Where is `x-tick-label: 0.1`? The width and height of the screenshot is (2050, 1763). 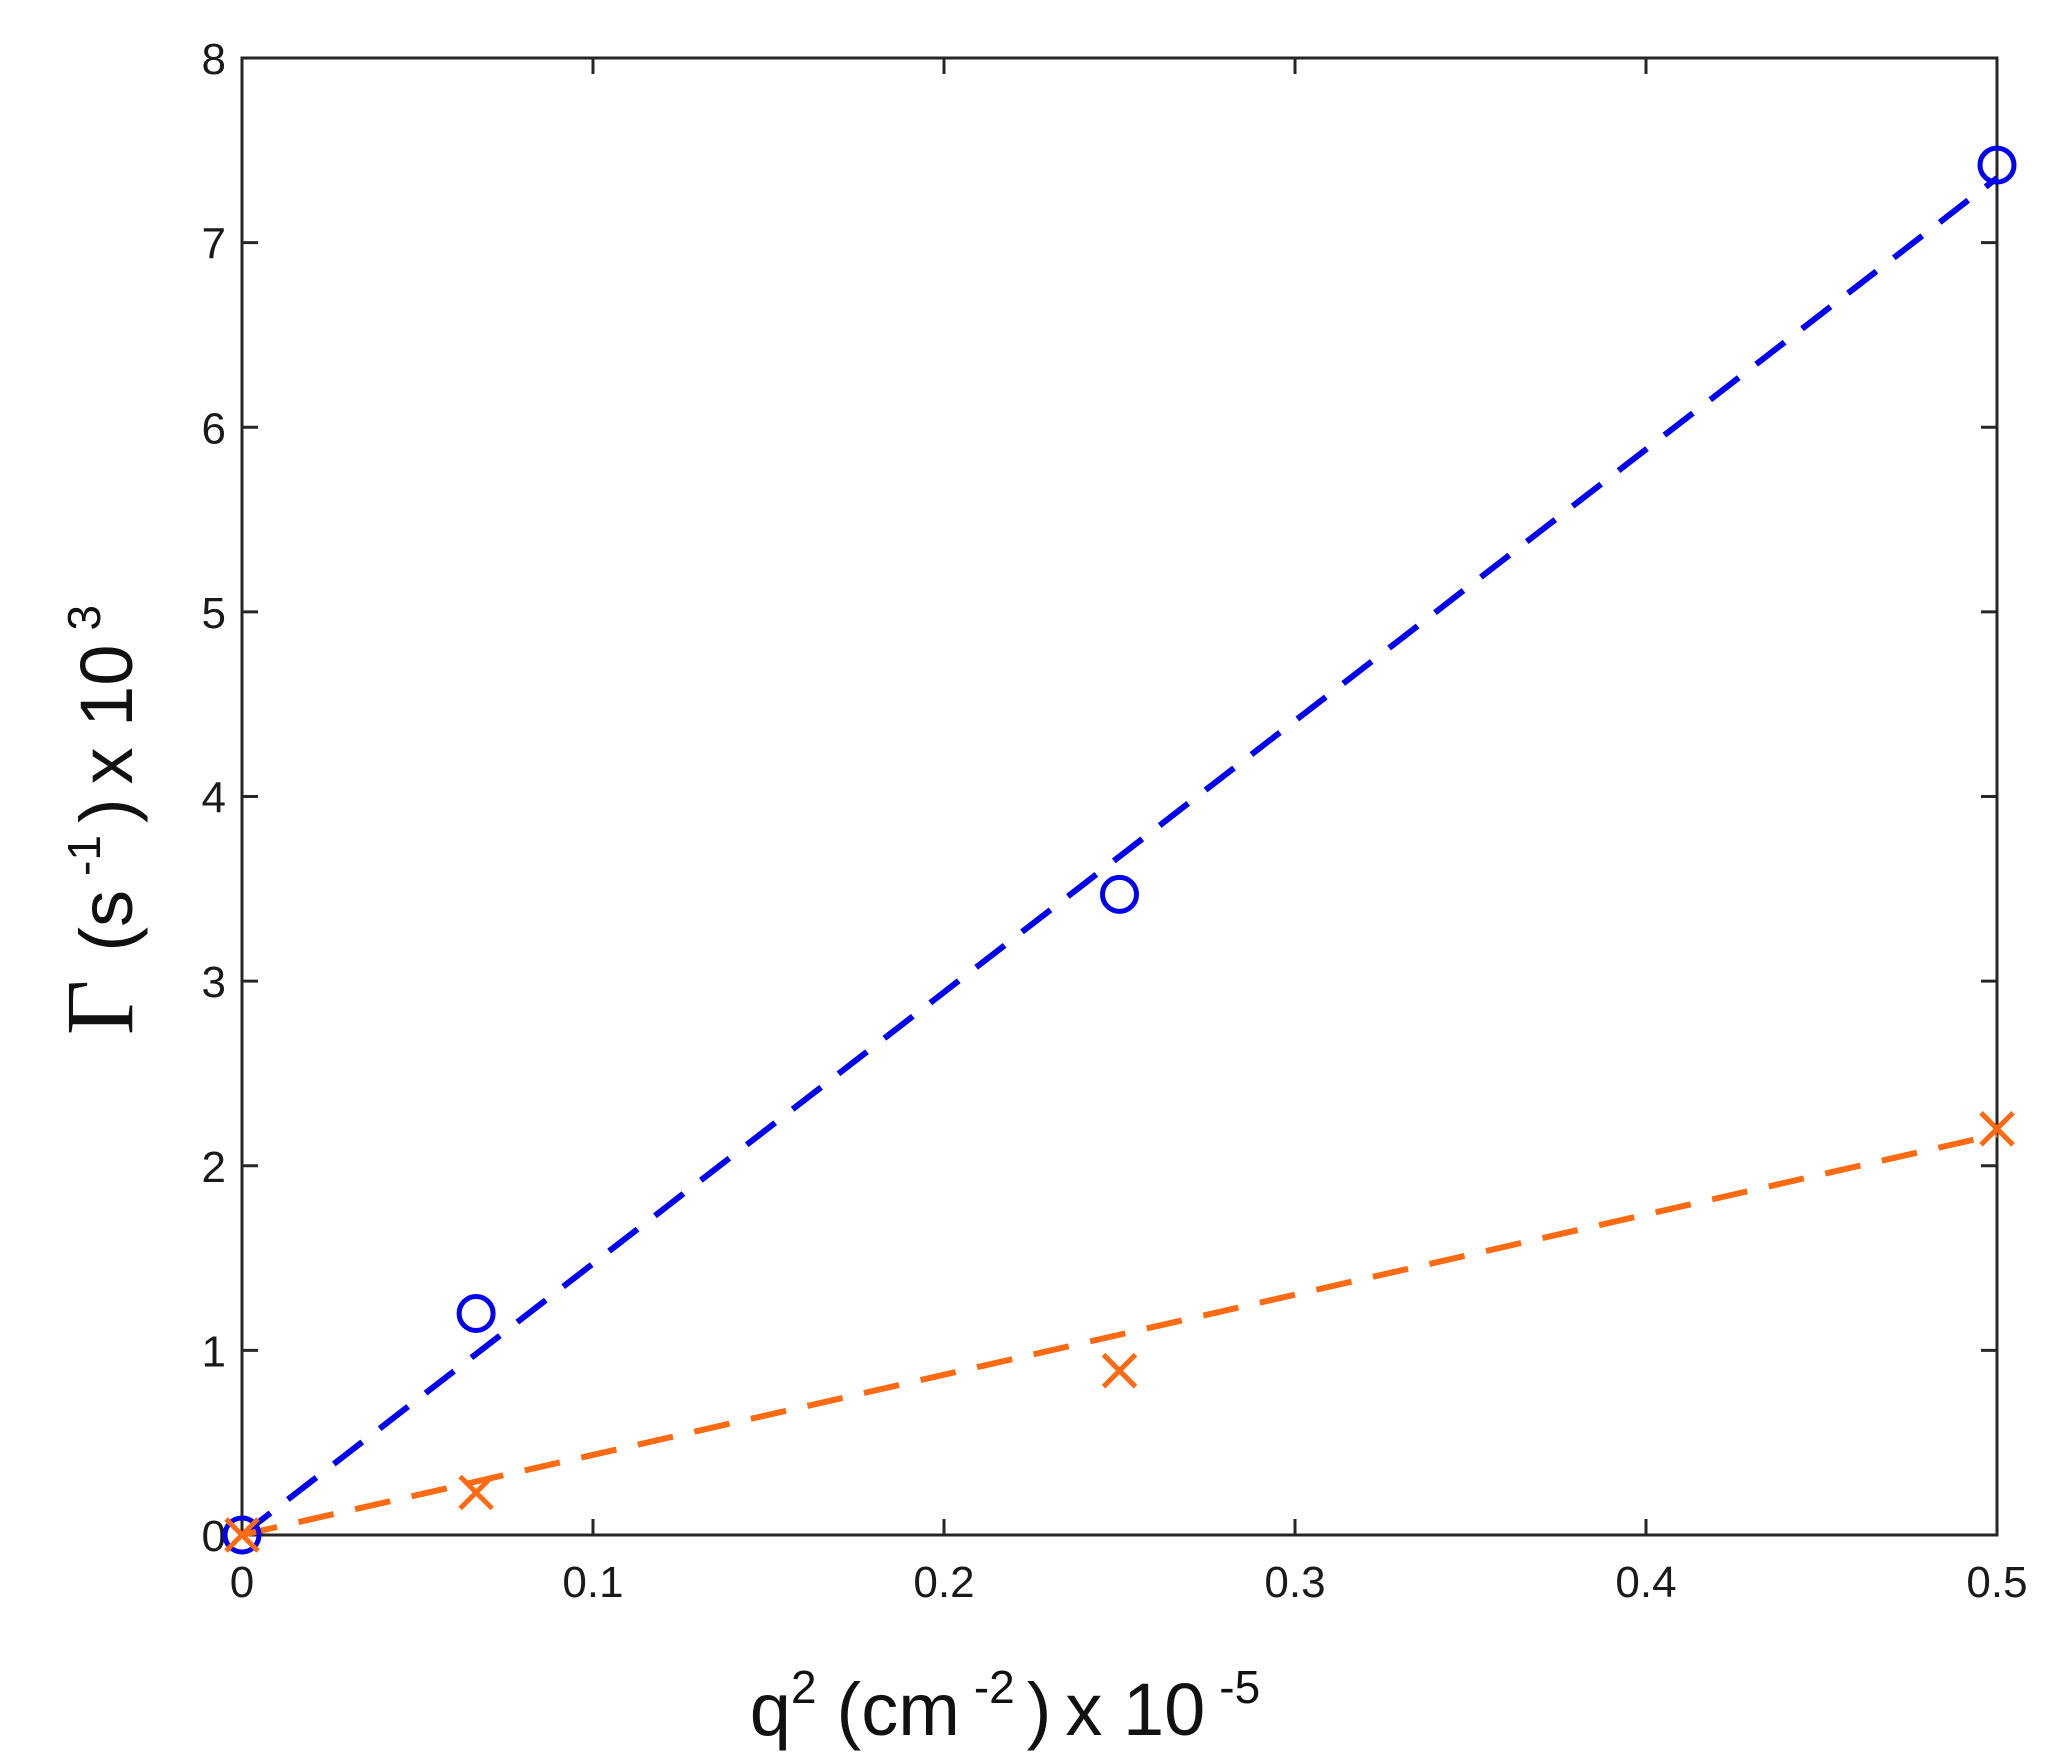
x-tick-label: 0.1 is located at coordinates (592, 1582).